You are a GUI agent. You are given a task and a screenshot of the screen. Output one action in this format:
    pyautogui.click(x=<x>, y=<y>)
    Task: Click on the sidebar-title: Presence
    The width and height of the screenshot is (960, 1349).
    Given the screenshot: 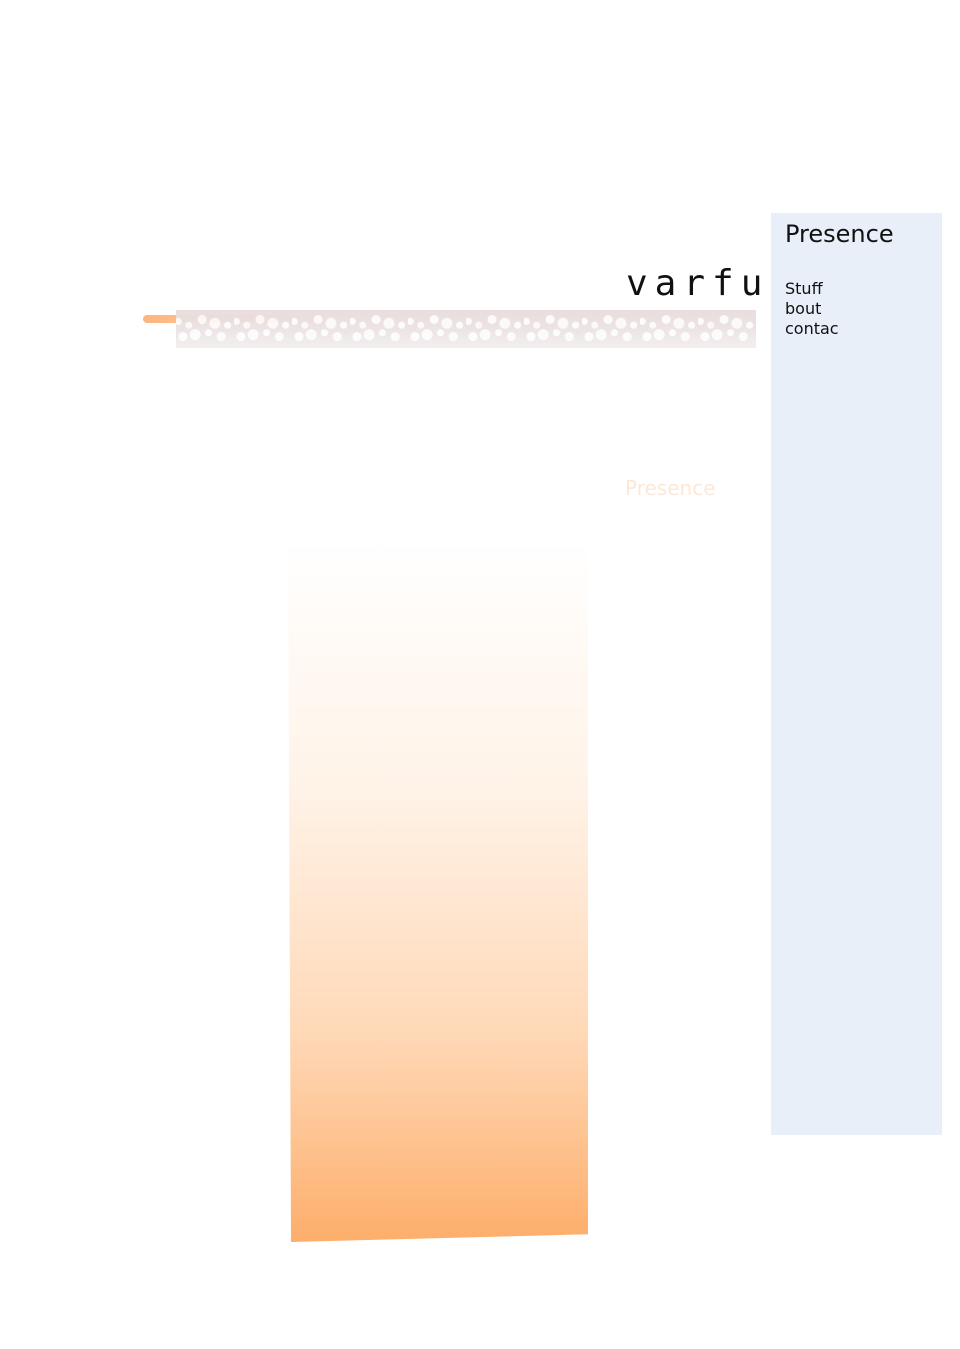 What is the action you would take?
    pyautogui.click(x=839, y=234)
    